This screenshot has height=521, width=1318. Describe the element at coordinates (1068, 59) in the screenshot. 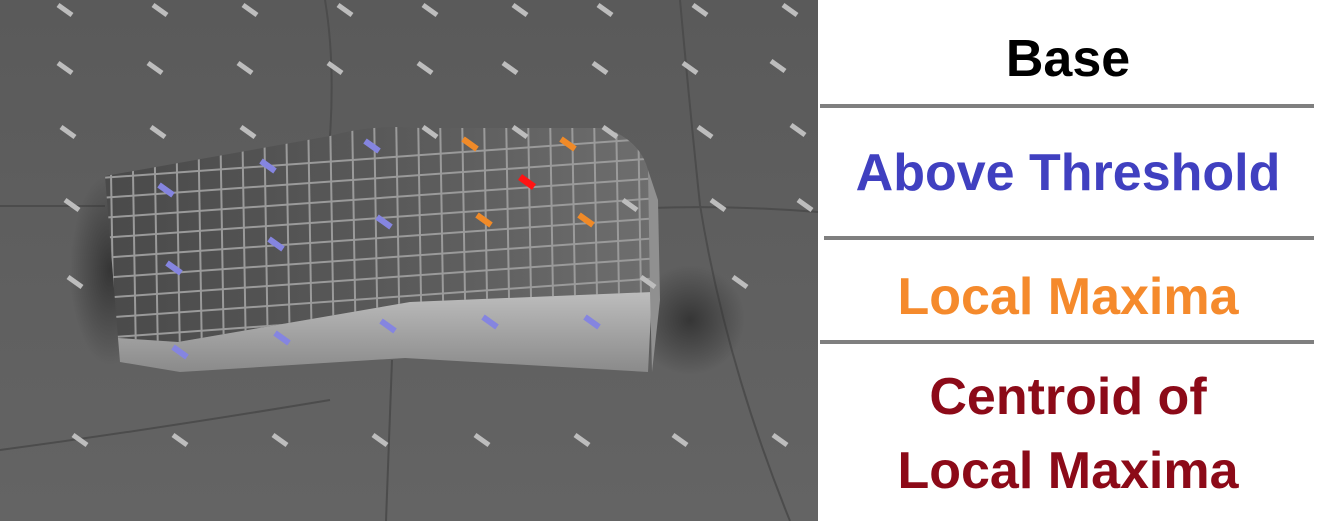

I see `legend-base-label: Base` at that location.